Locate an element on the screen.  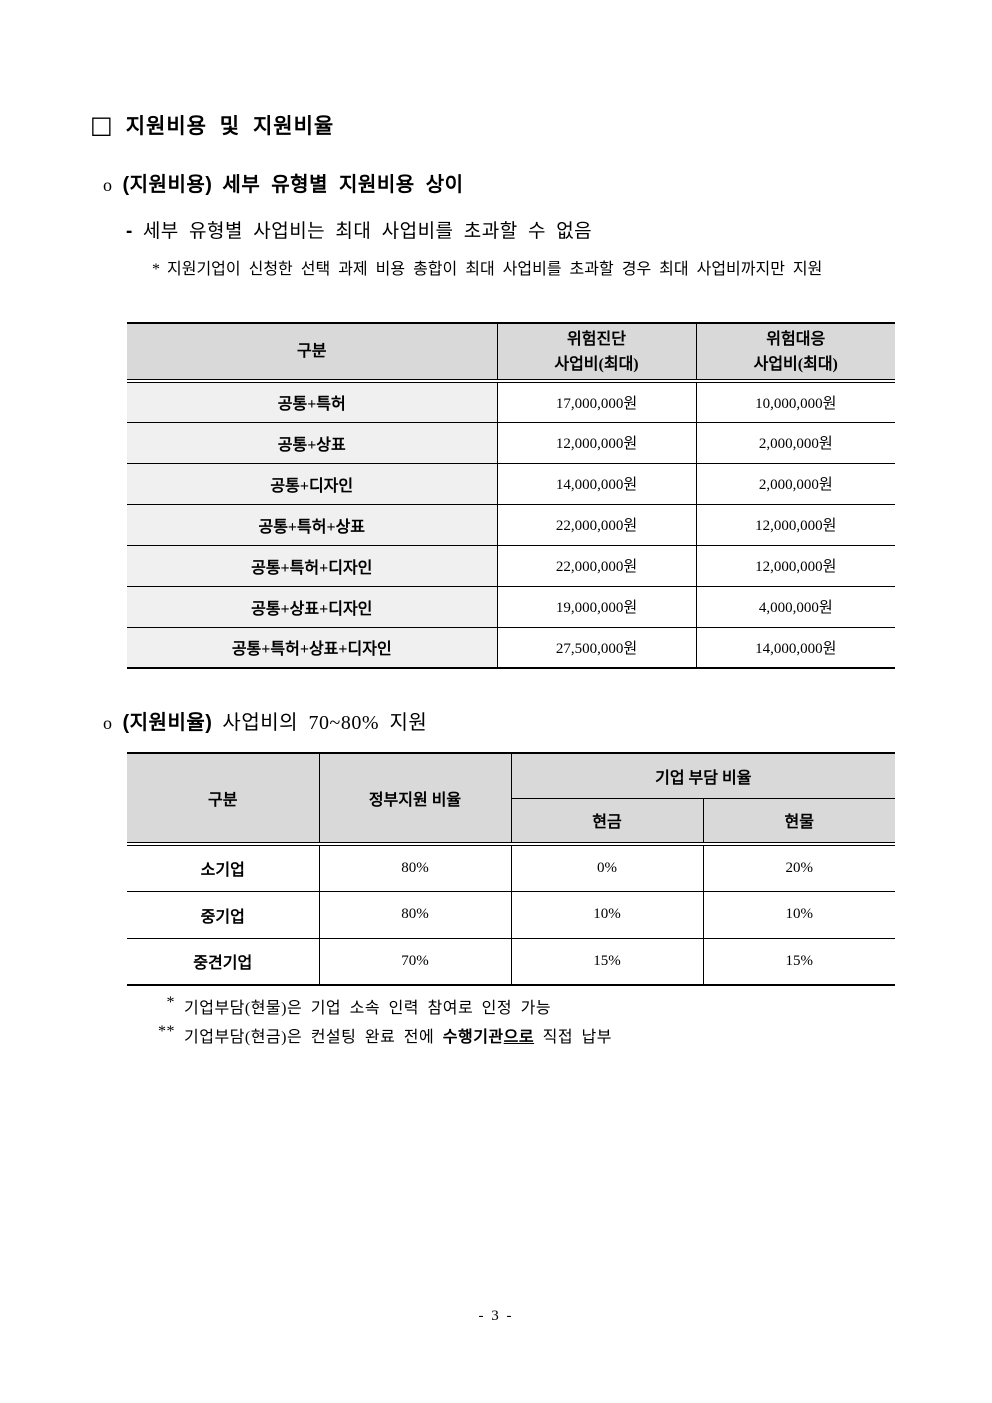
ratio-table-header-inkind: 현물 is located at coordinates (799, 822).